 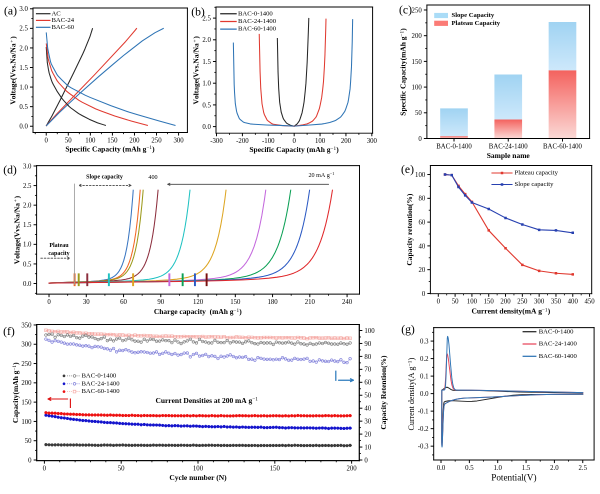 I want to click on svg-text: (c), so click(x=405, y=9).